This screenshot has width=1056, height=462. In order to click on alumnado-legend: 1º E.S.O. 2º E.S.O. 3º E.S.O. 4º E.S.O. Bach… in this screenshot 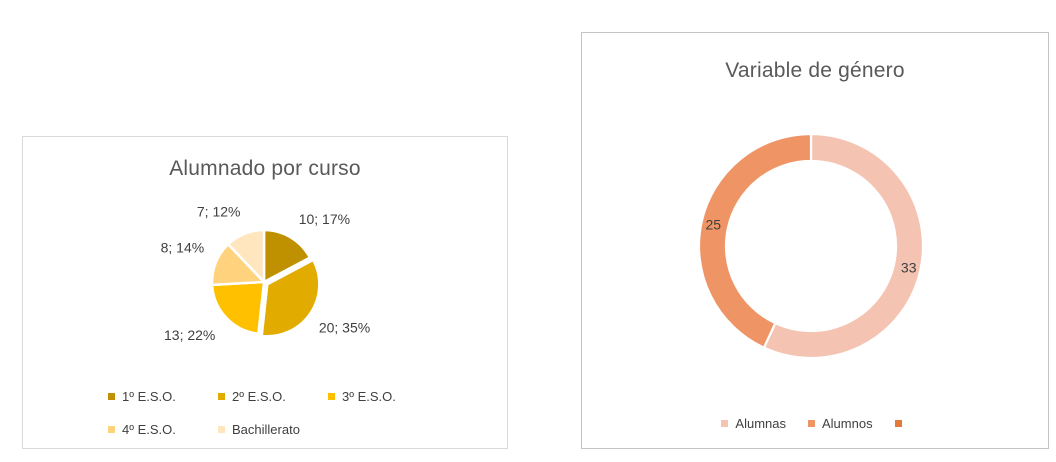, I will do `click(273, 413)`.